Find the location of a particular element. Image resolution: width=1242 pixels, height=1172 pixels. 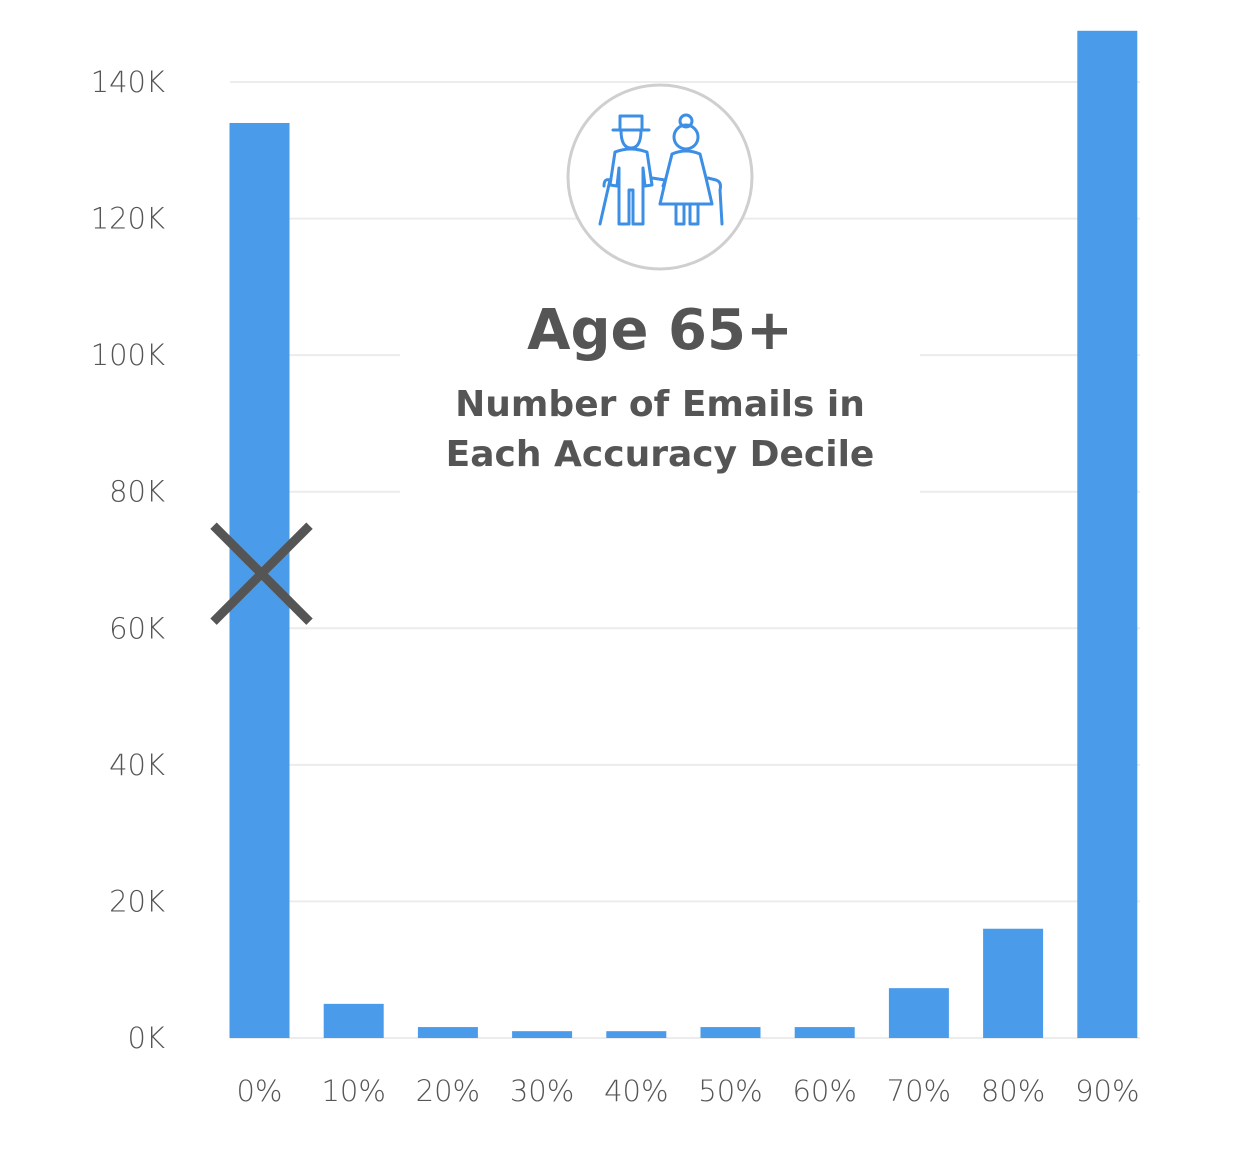

x-tick-label: 0% is located at coordinates (259, 1091).